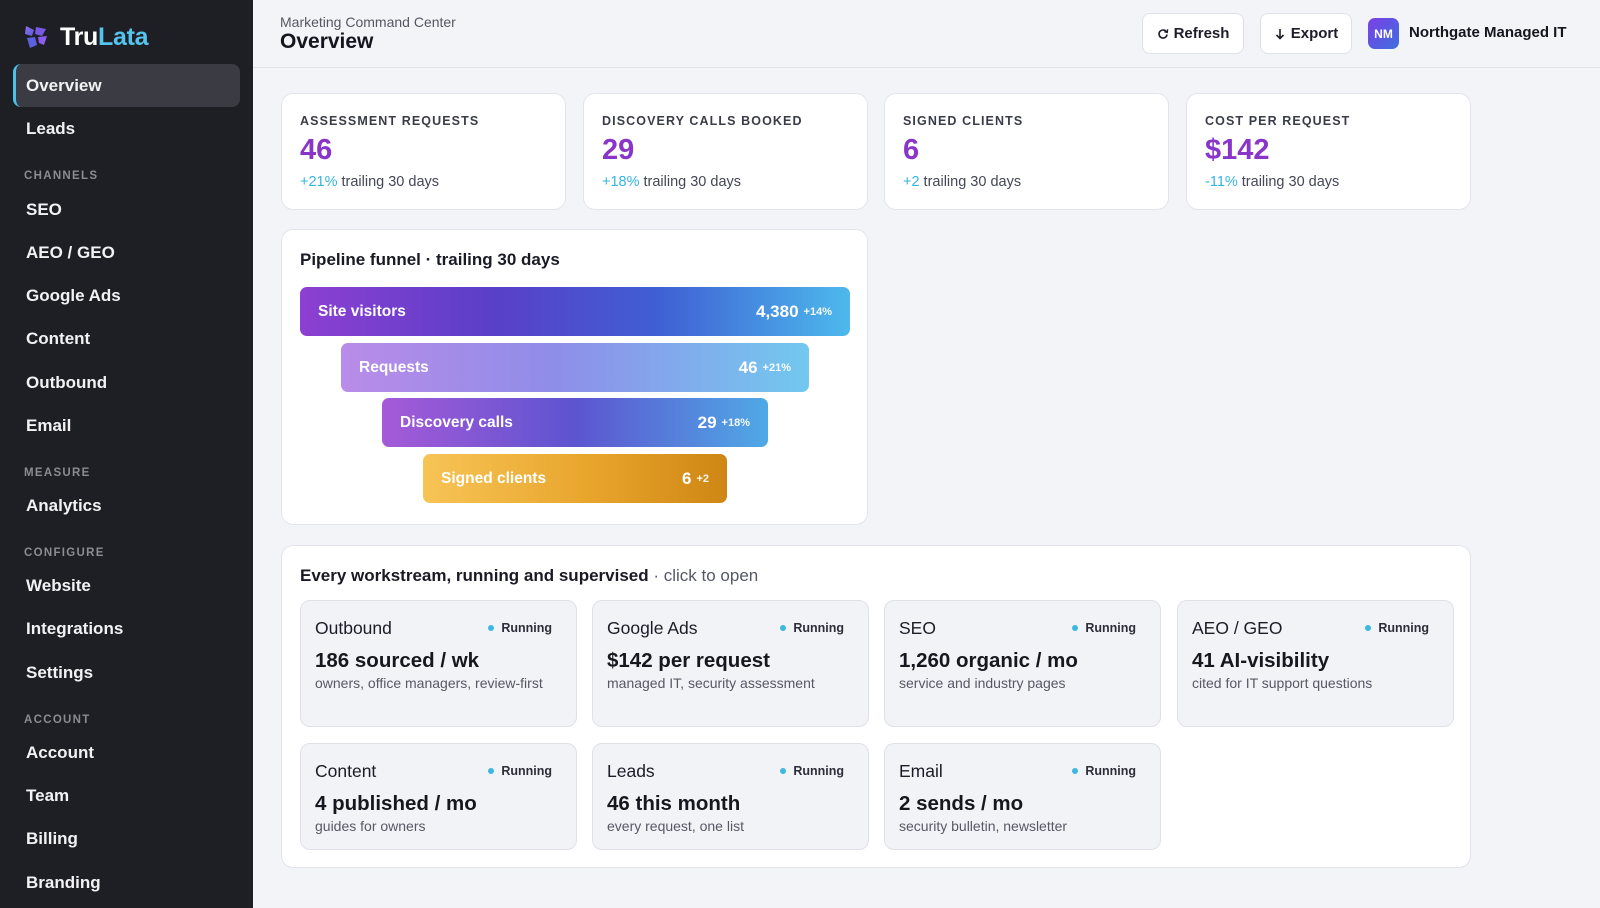 The height and width of the screenshot is (908, 1600). What do you see at coordinates (126, 295) in the screenshot?
I see `sidebar-item-google-ads: Google Ads` at bounding box center [126, 295].